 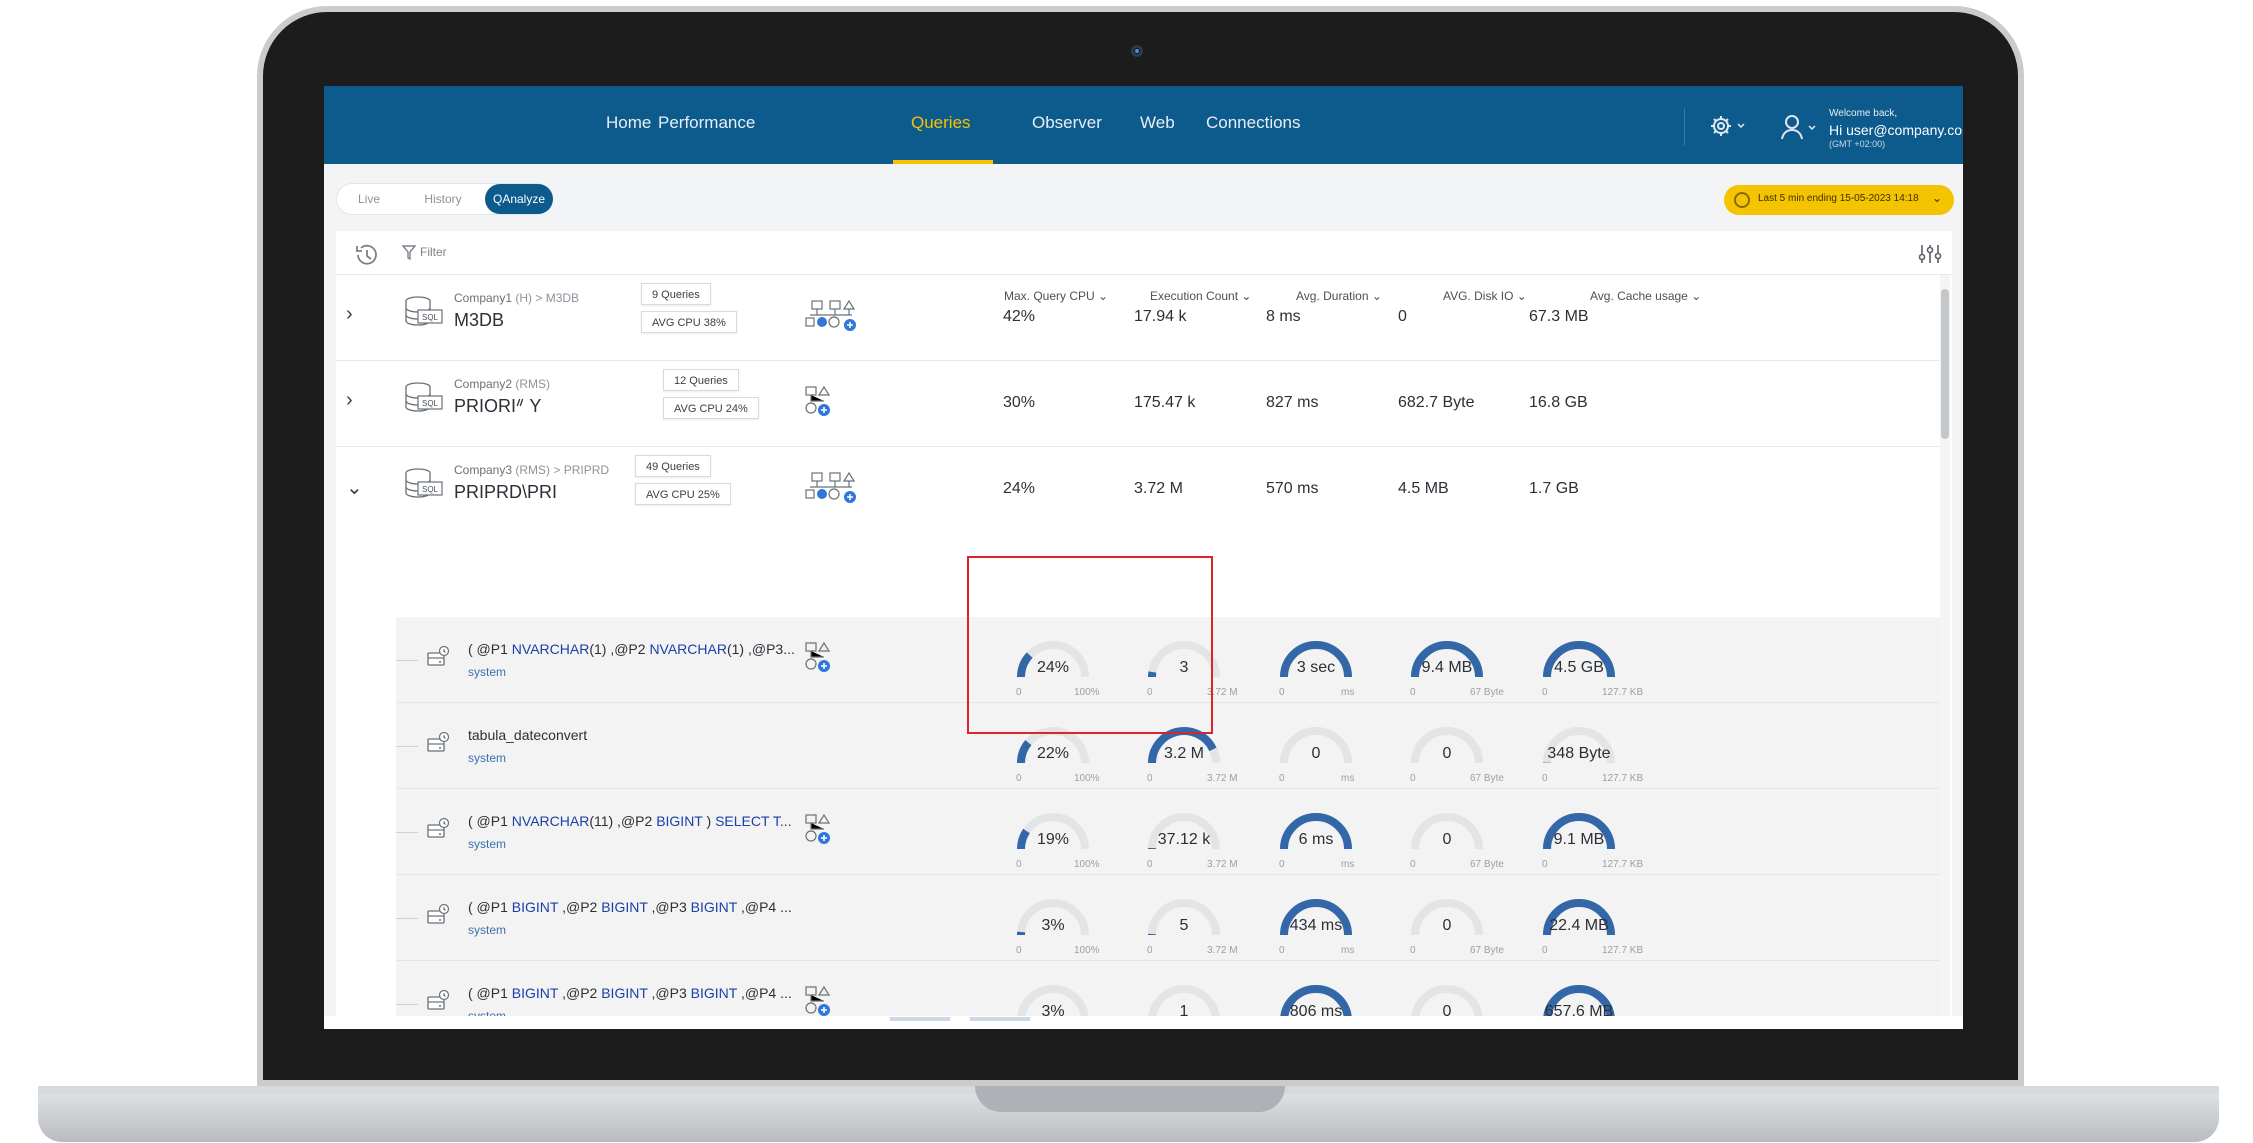 What do you see at coordinates (1253, 122) in the screenshot?
I see `nav-connections: Connections` at bounding box center [1253, 122].